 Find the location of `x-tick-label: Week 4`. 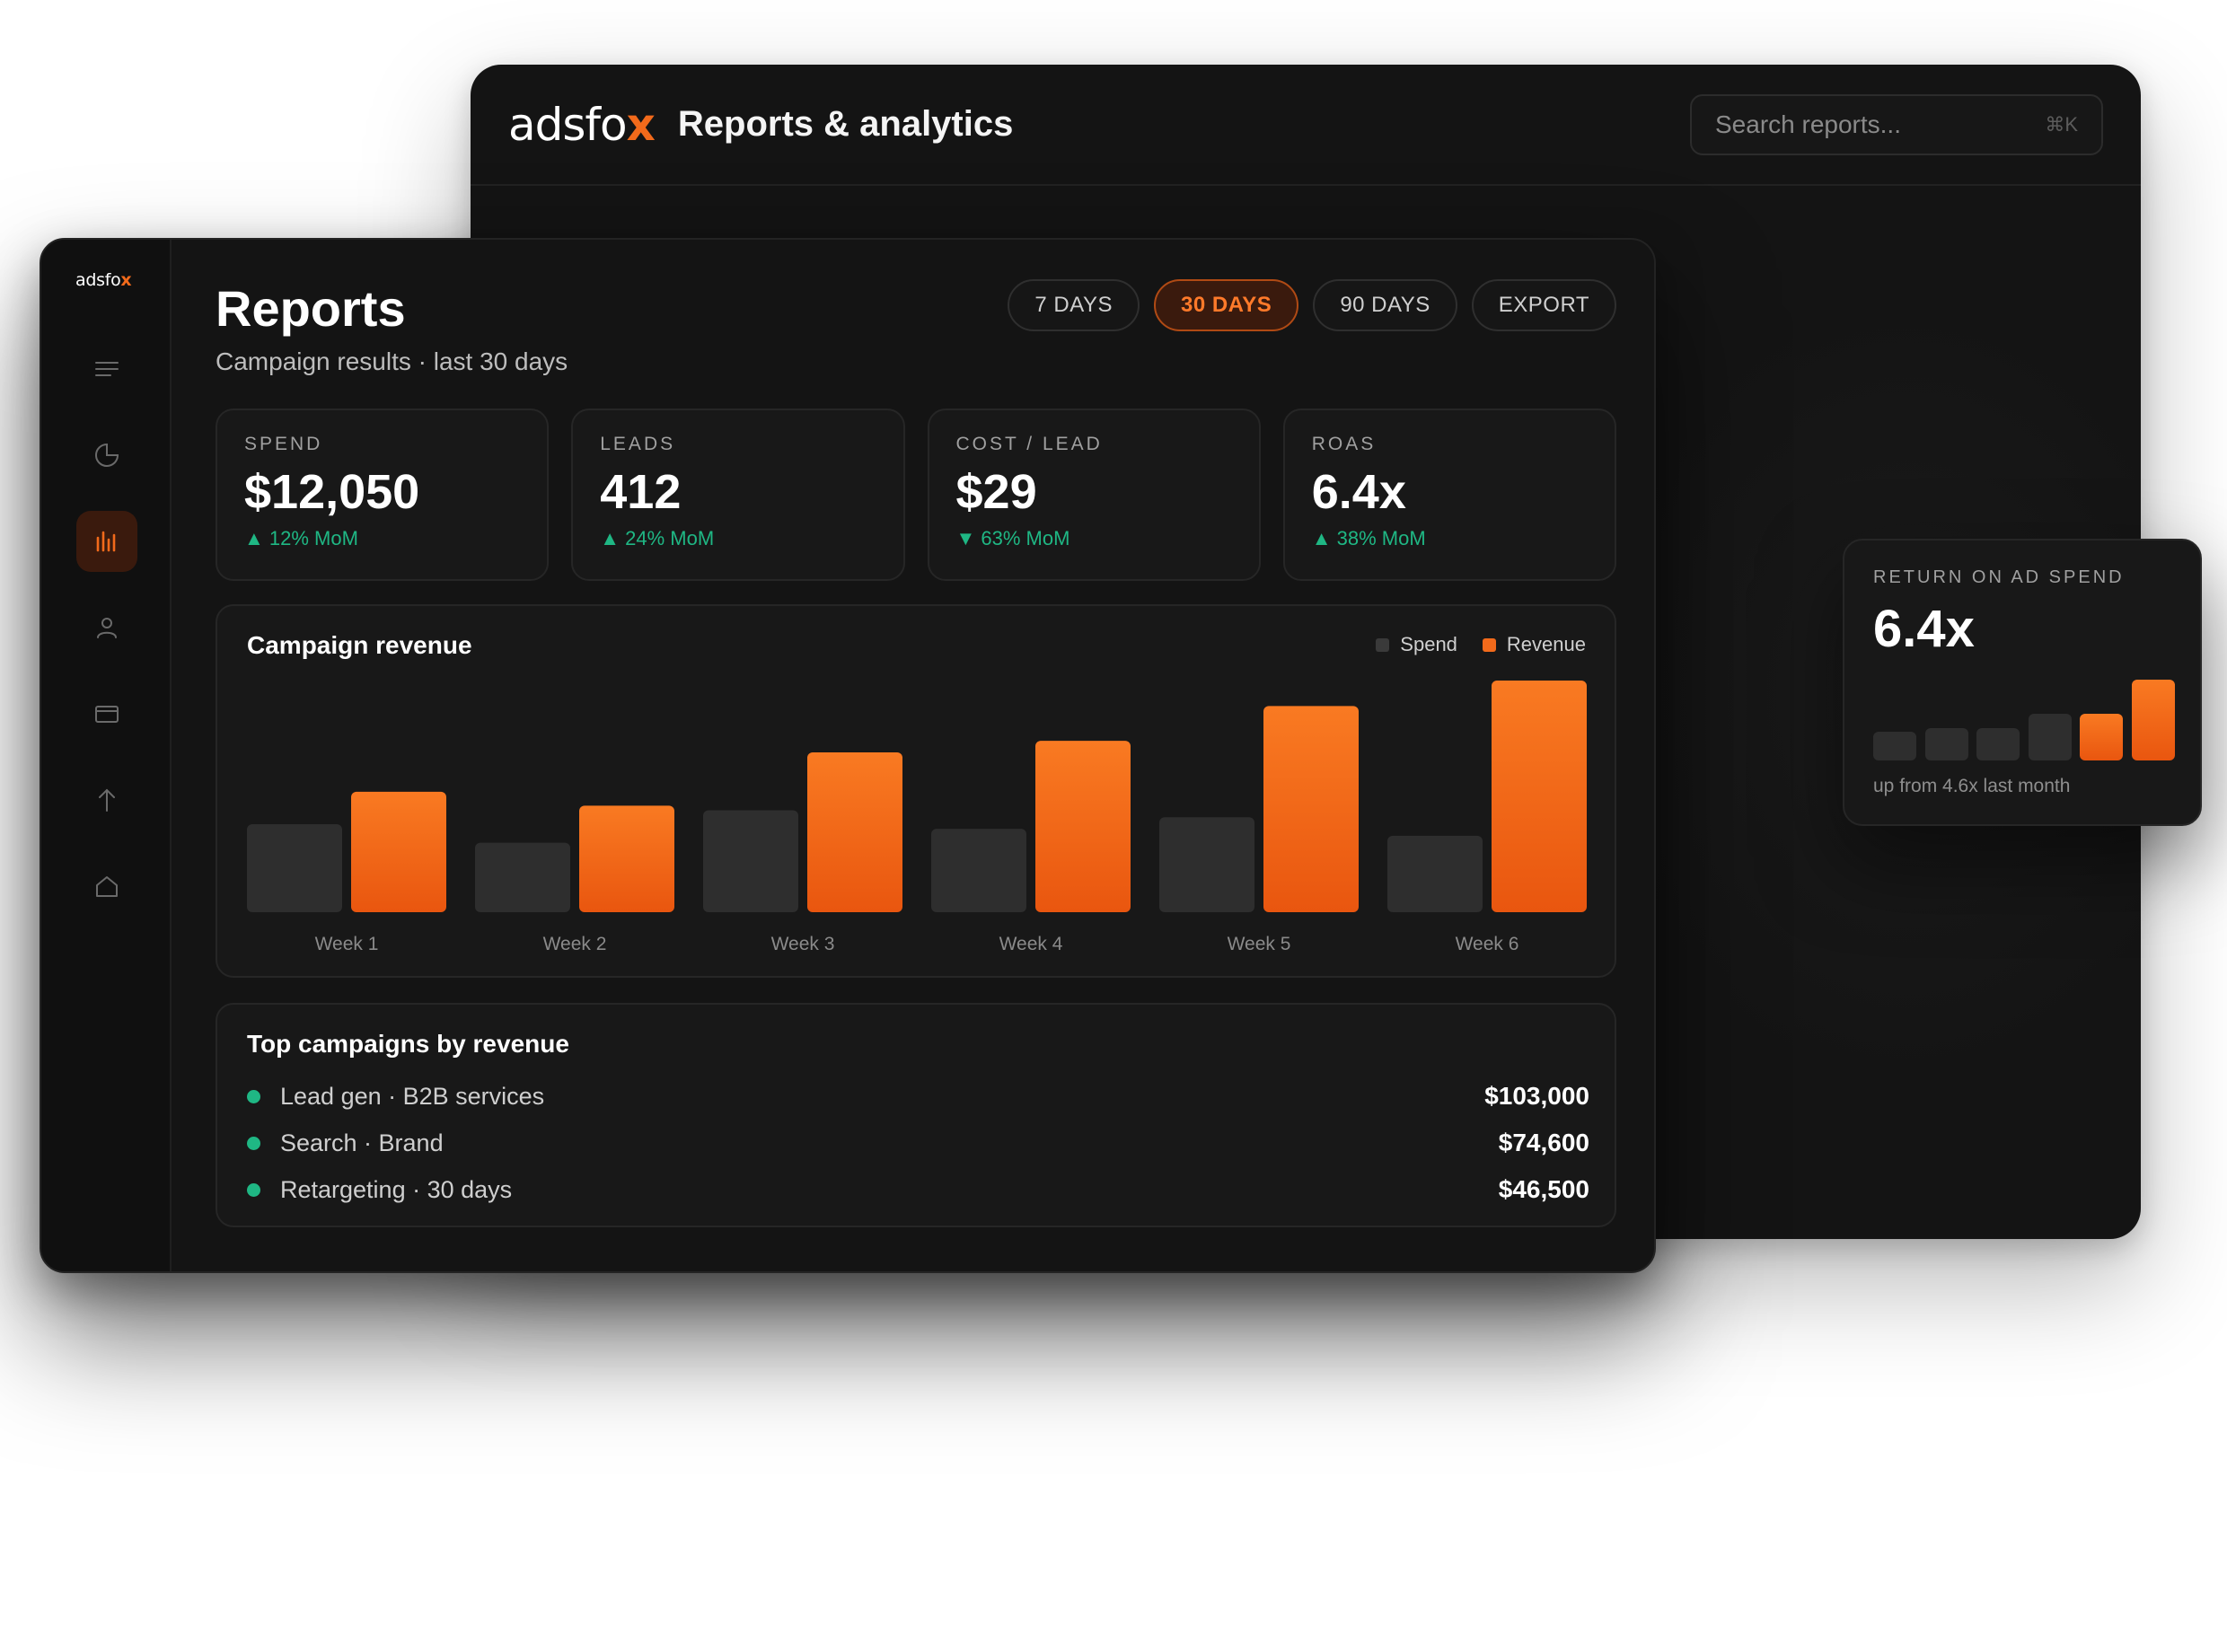

x-tick-label: Week 4 is located at coordinates (1031, 944).